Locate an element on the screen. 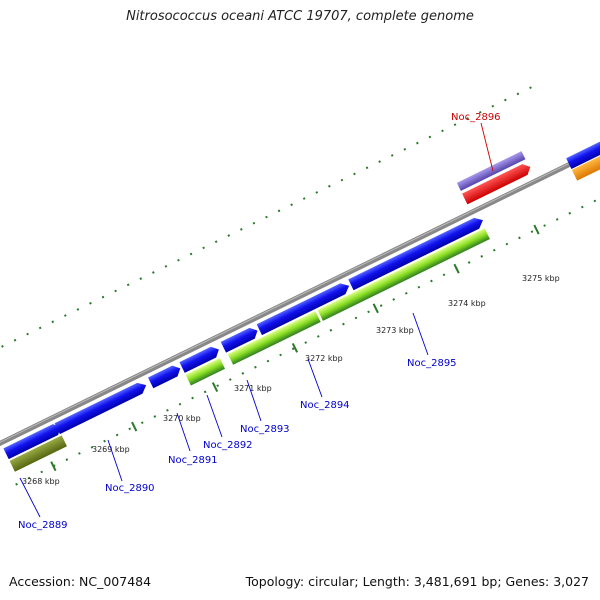  blast-hit-purple is located at coordinates (491, 171).